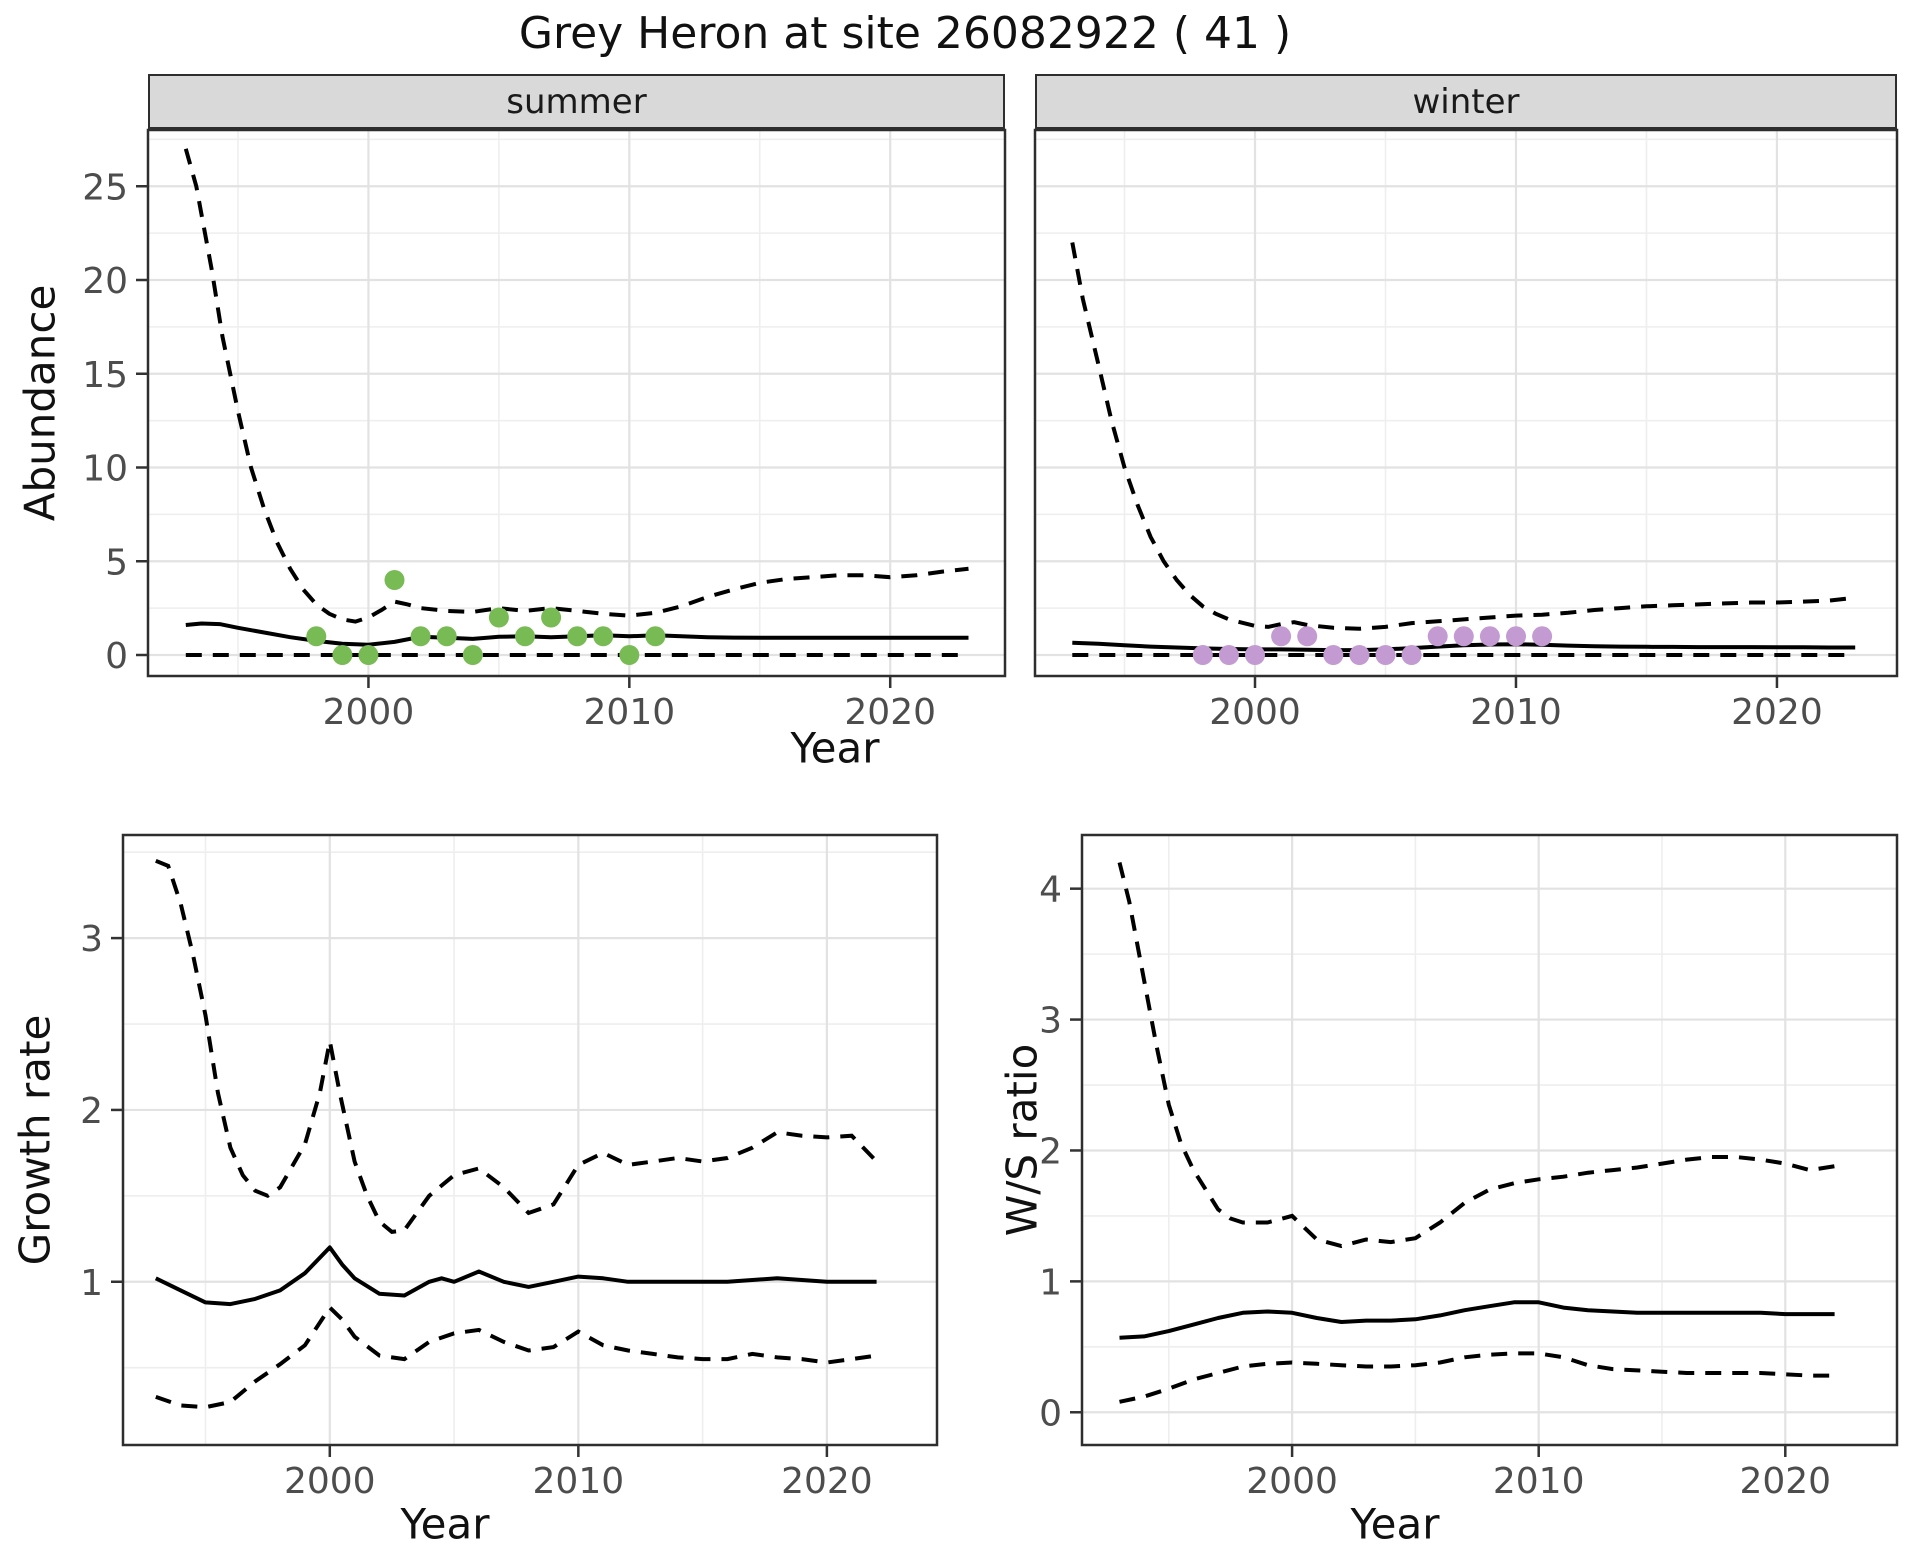 Image resolution: width=1920 pixels, height=1560 pixels. I want to click on ws-median-line, so click(1477, 1320).